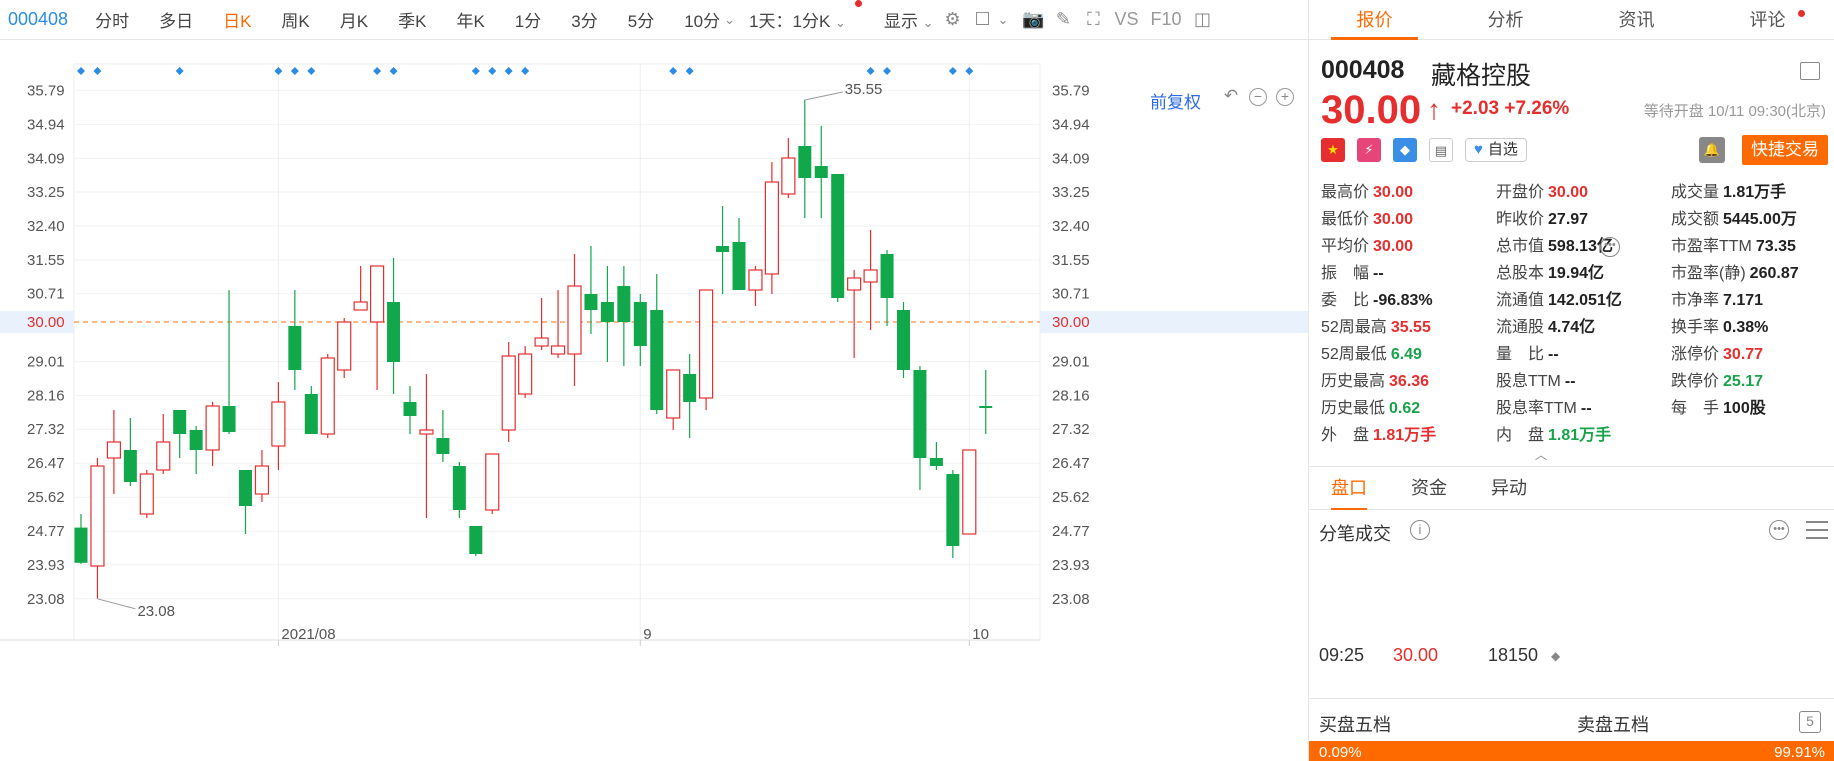 The image size is (1834, 761). Describe the element at coordinates (1410, 327) in the screenshot. I see `stat-value: 35.55` at that location.